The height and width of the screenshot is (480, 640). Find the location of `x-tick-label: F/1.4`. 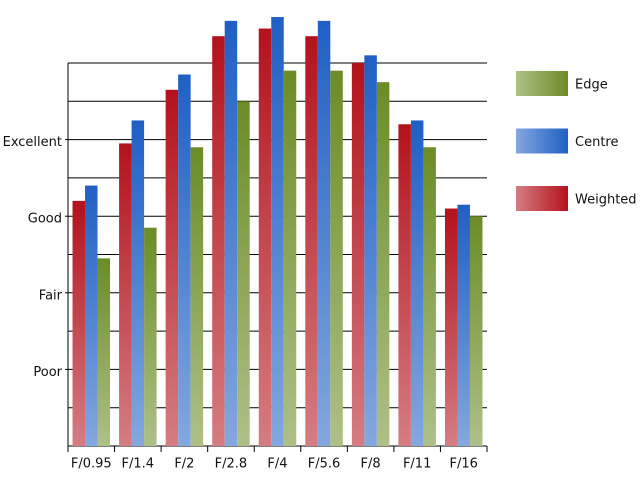

x-tick-label: F/1.4 is located at coordinates (138, 464).